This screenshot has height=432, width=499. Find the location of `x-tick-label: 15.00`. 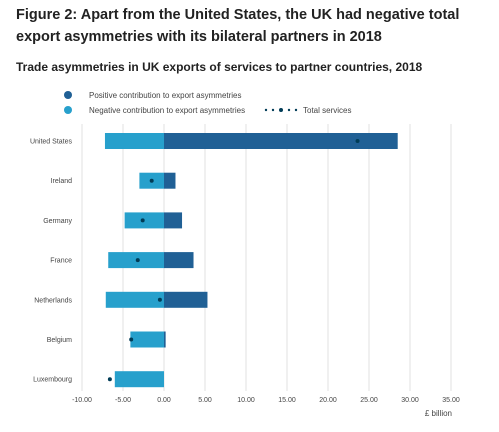

x-tick-label: 15.00 is located at coordinates (287, 400).